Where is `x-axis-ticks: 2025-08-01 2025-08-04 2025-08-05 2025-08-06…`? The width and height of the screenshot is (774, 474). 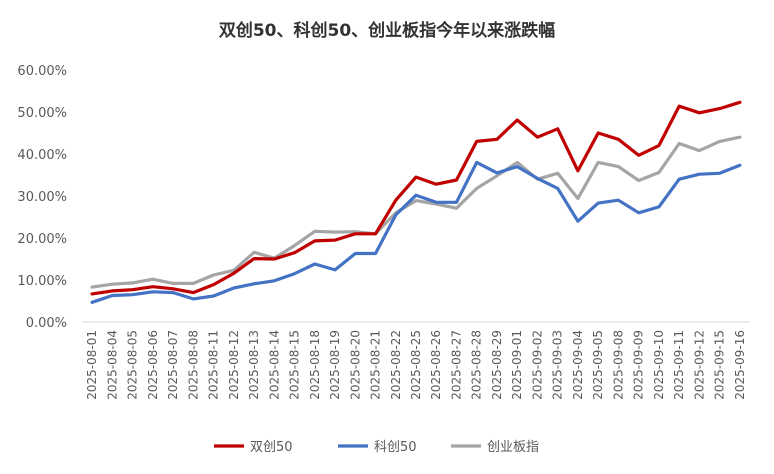 x-axis-ticks: 2025-08-01 2025-08-04 2025-08-05 2025-08-06… is located at coordinates (416, 365).